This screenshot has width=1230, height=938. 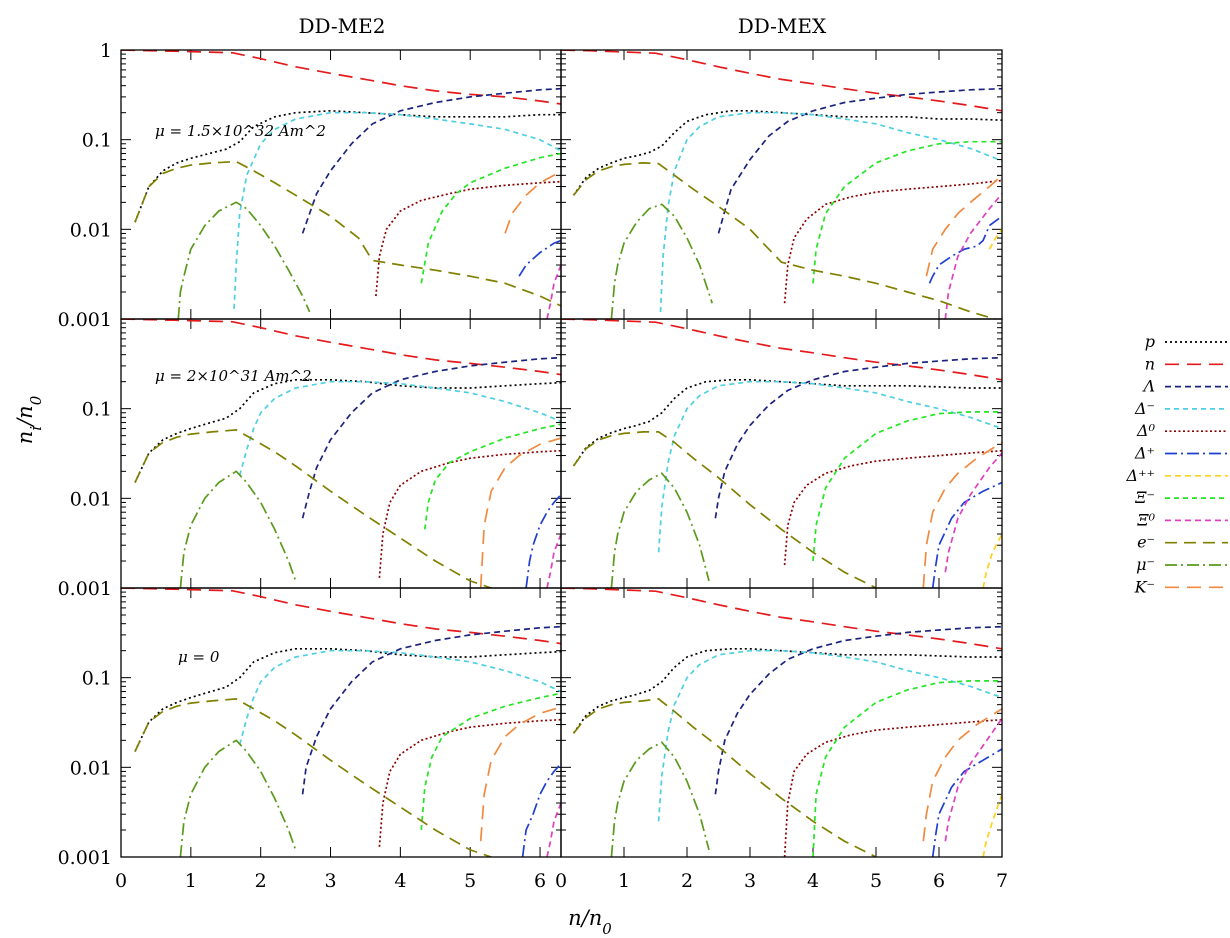 I want to click on panel-r0-c0: 1 0.1 0.01 0.001 μ = 1.5×10^32 Am^2, so click(x=310, y=185).